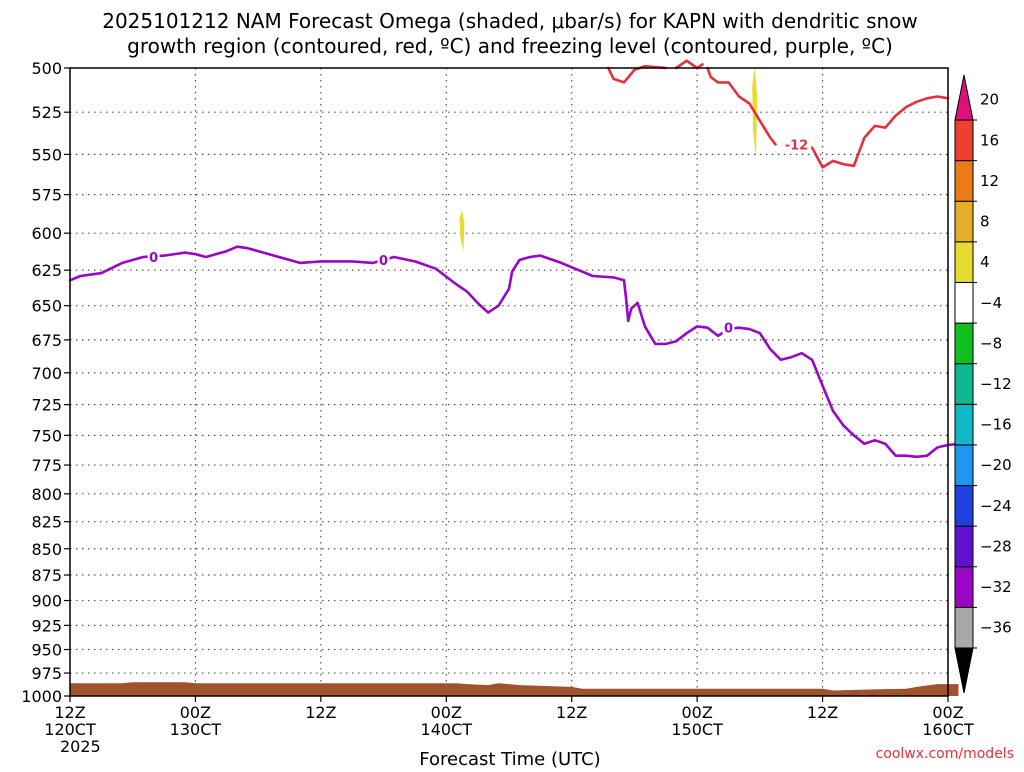 The width and height of the screenshot is (1024, 772). Describe the element at coordinates (196, 729) in the screenshot. I see `x-tick-label: 130CT` at that location.